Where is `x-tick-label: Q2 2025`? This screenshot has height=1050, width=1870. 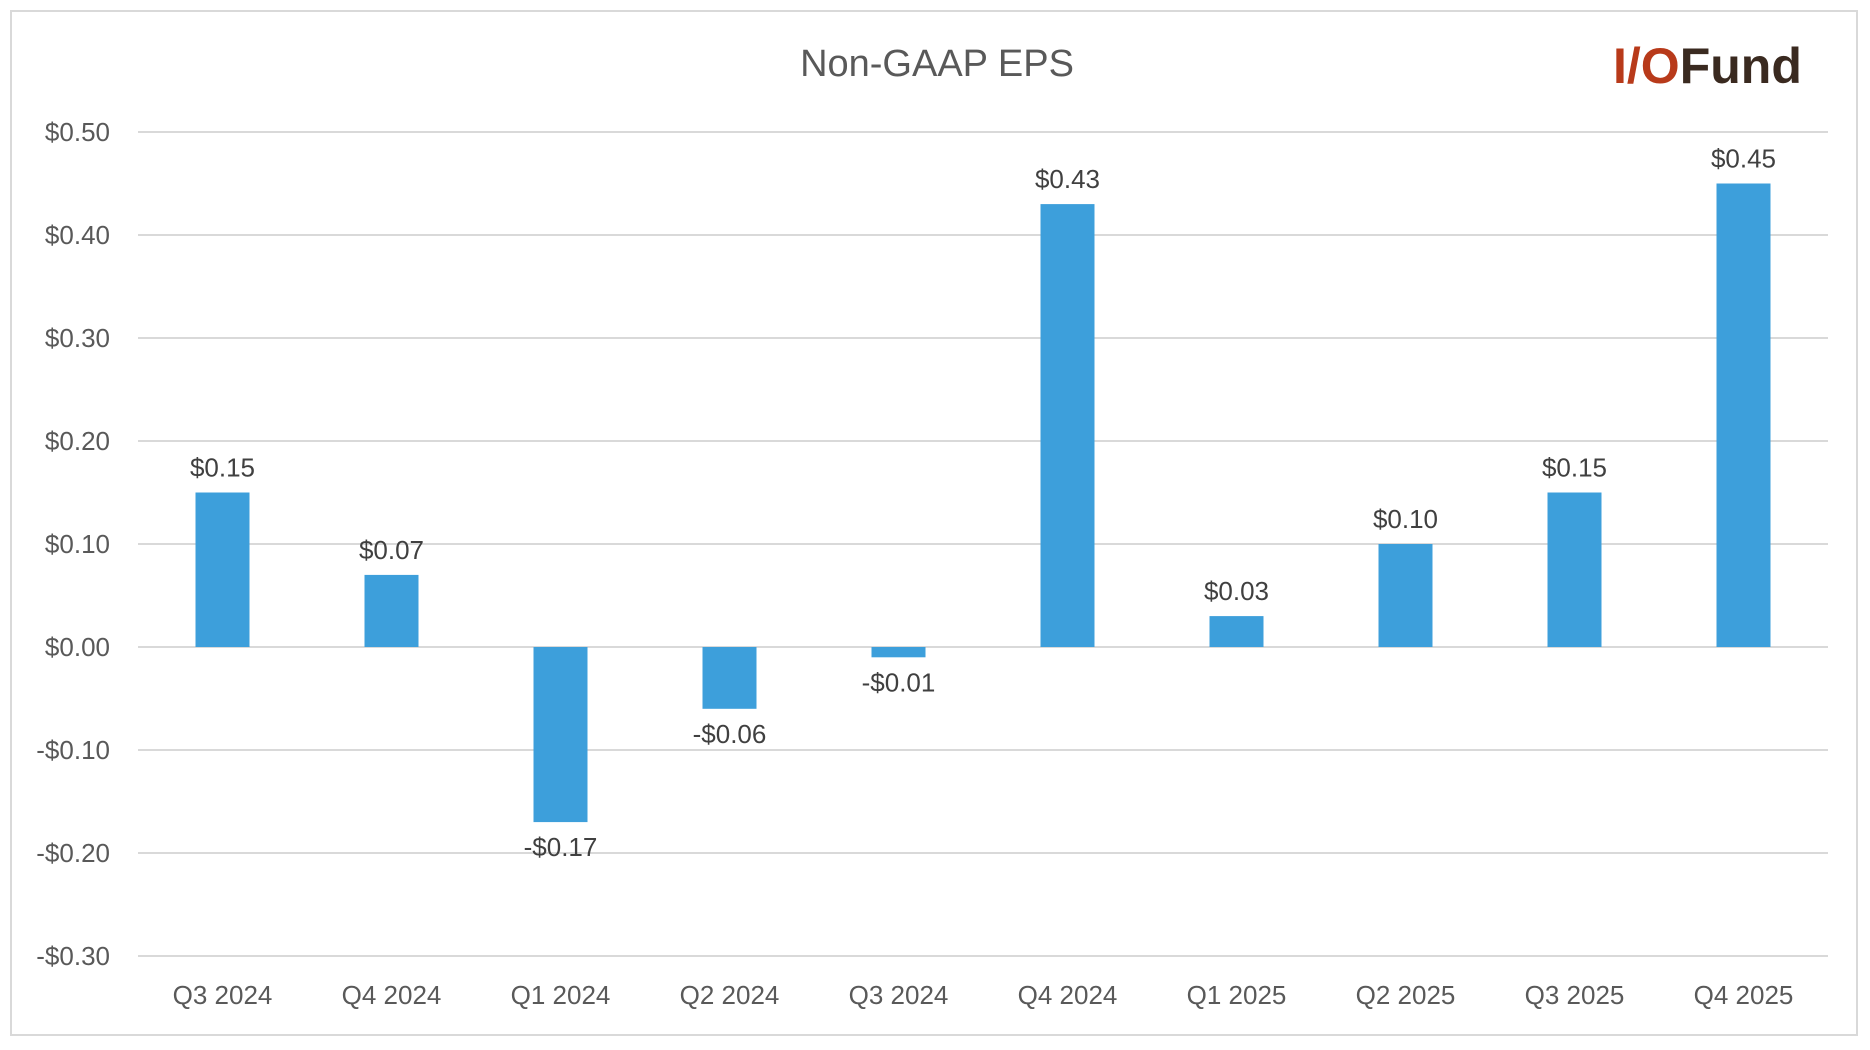 x-tick-label: Q2 2025 is located at coordinates (1406, 995).